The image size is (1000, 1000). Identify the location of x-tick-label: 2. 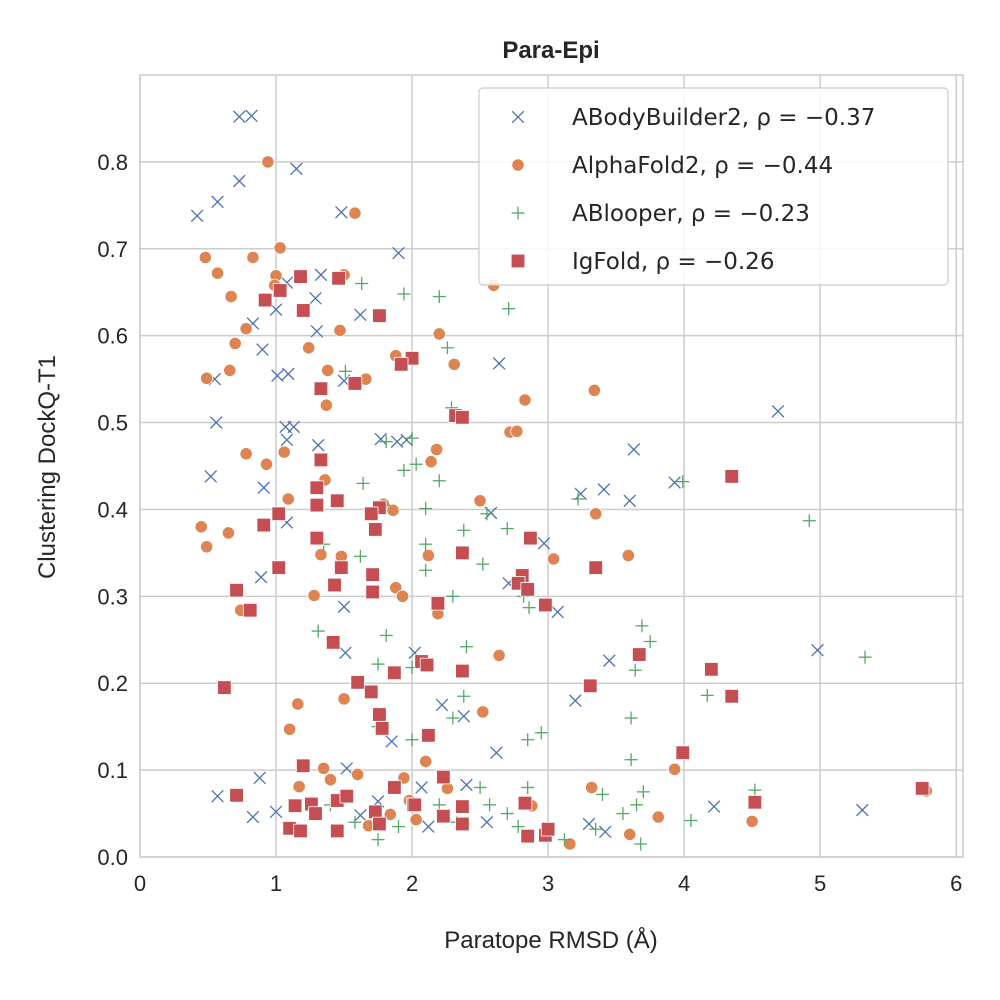
(412, 883).